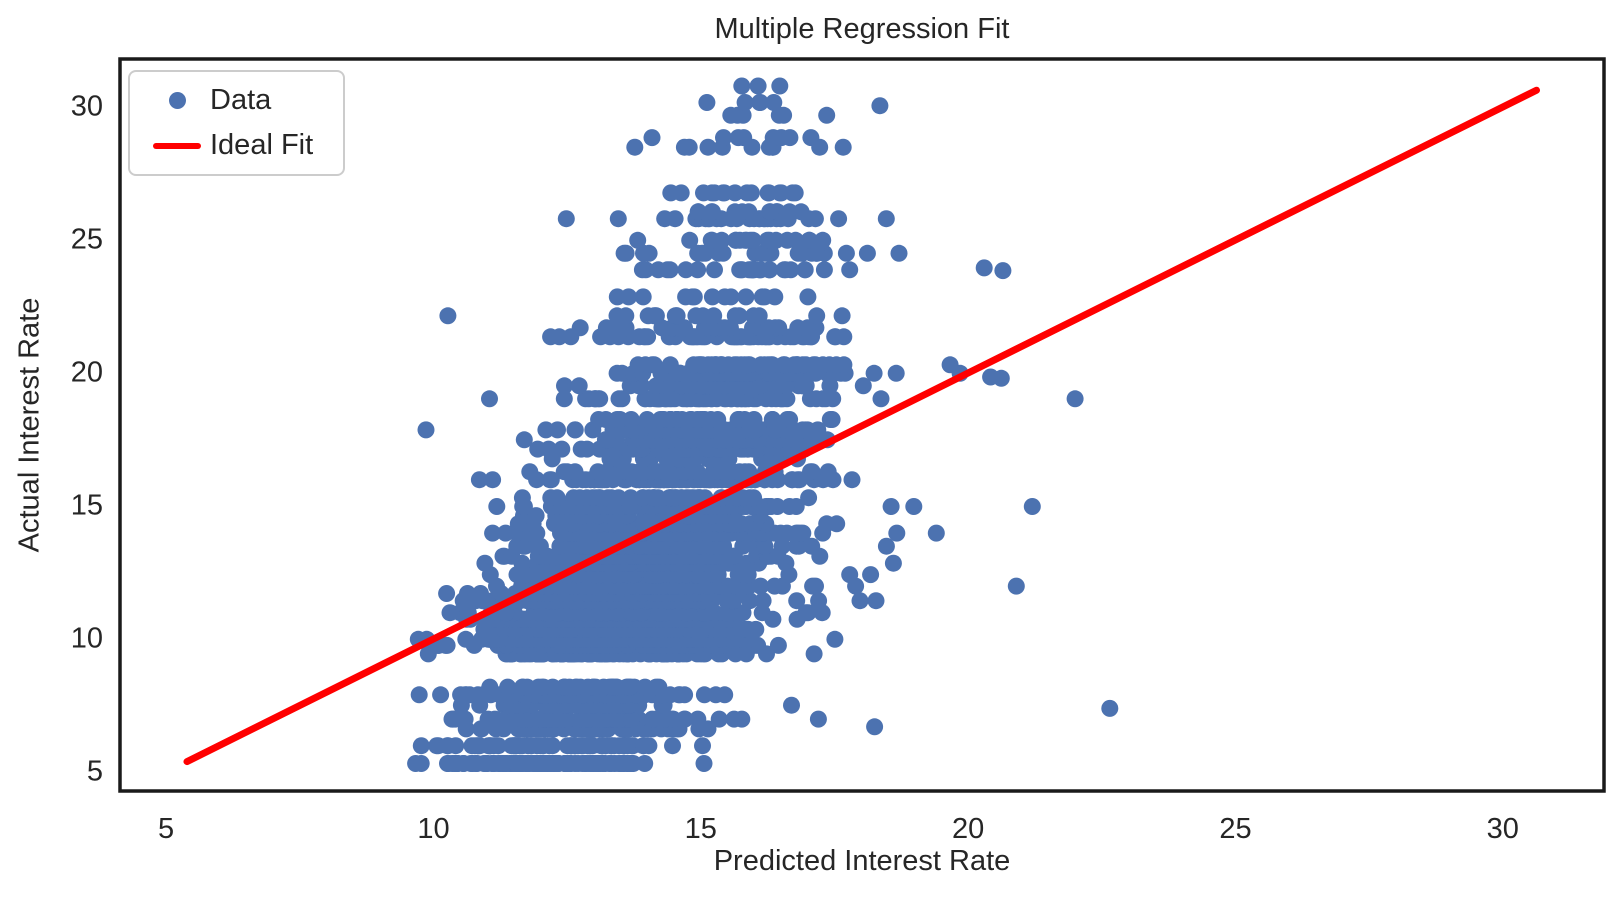  Describe the element at coordinates (968, 829) in the screenshot. I see `x-tick-label: 20` at that location.